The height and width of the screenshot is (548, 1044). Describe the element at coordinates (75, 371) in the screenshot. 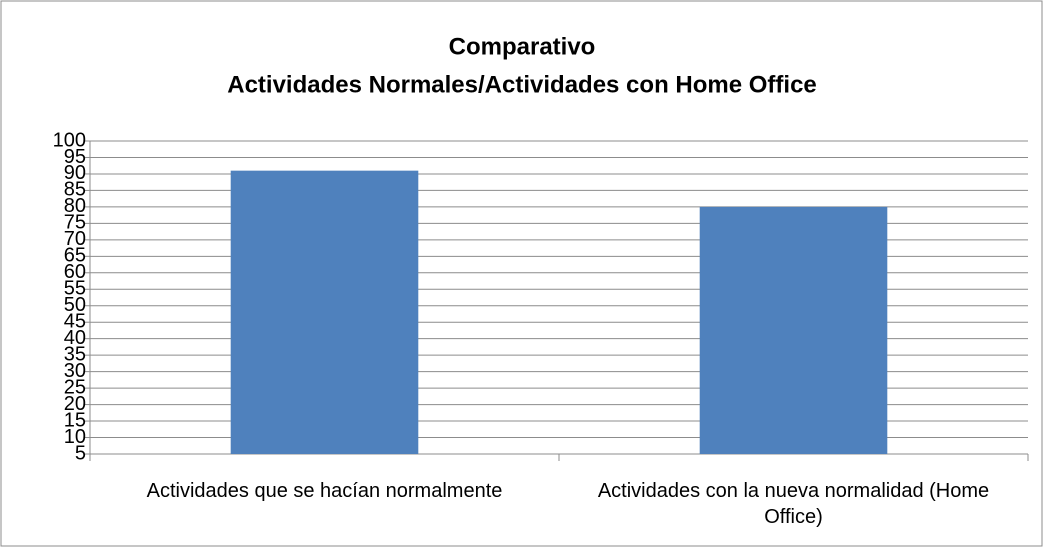

I see `y-tick-label: 30` at that location.